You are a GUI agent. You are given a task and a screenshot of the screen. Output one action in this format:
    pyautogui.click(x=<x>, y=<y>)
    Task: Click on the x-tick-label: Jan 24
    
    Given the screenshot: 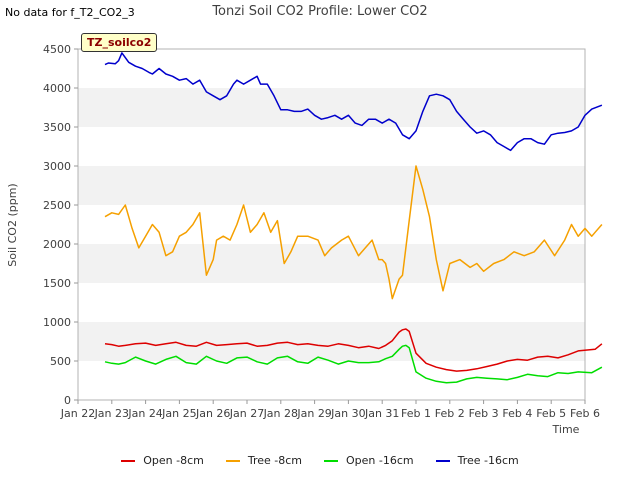 What is the action you would take?
    pyautogui.click(x=144, y=413)
    